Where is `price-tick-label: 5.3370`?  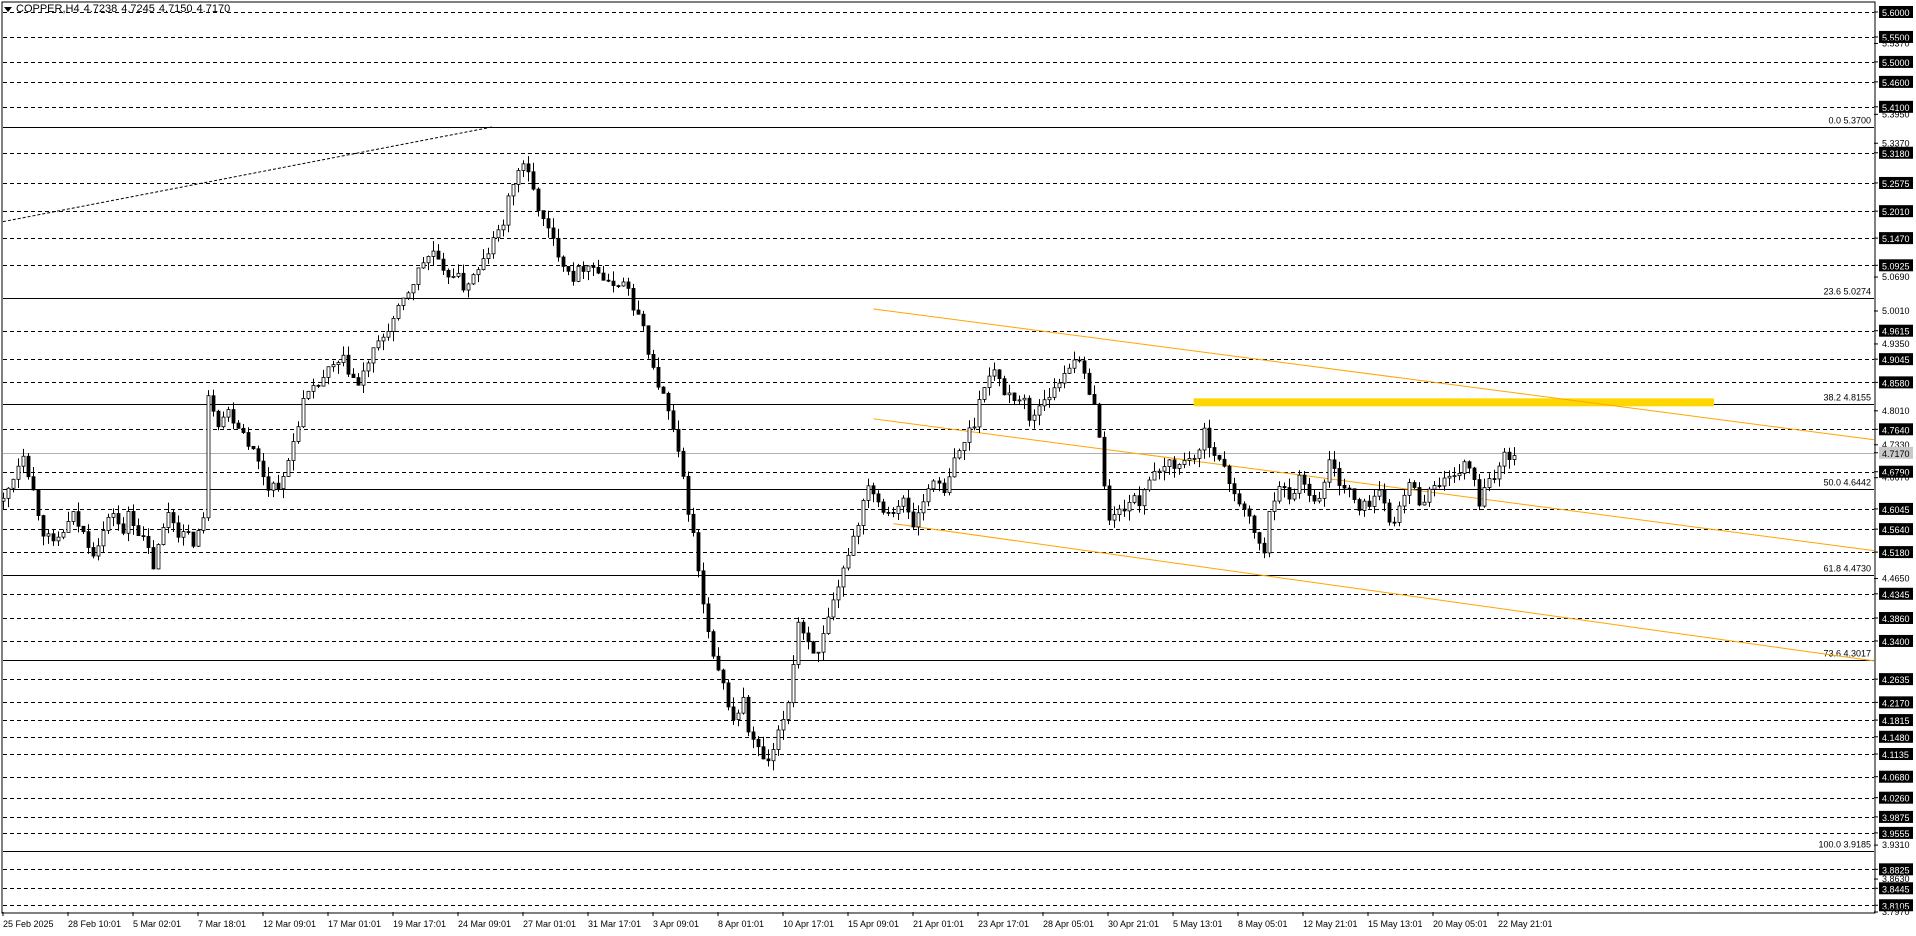 price-tick-label: 5.3370 is located at coordinates (1896, 143).